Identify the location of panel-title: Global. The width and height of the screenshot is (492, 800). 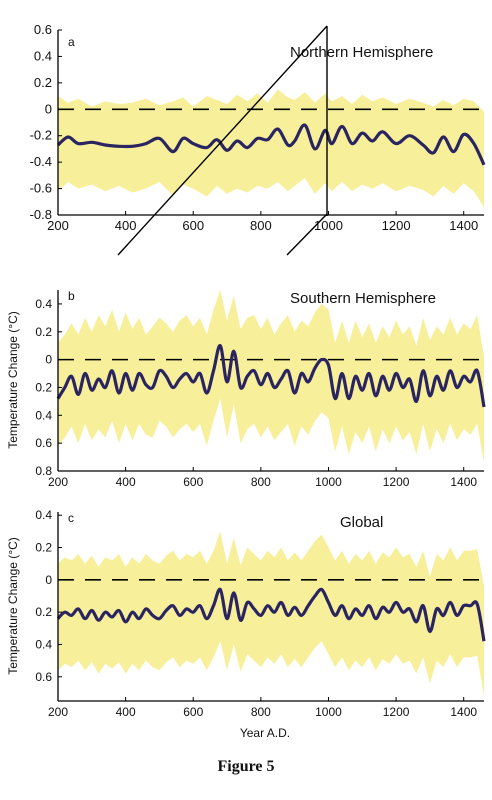
(361, 522).